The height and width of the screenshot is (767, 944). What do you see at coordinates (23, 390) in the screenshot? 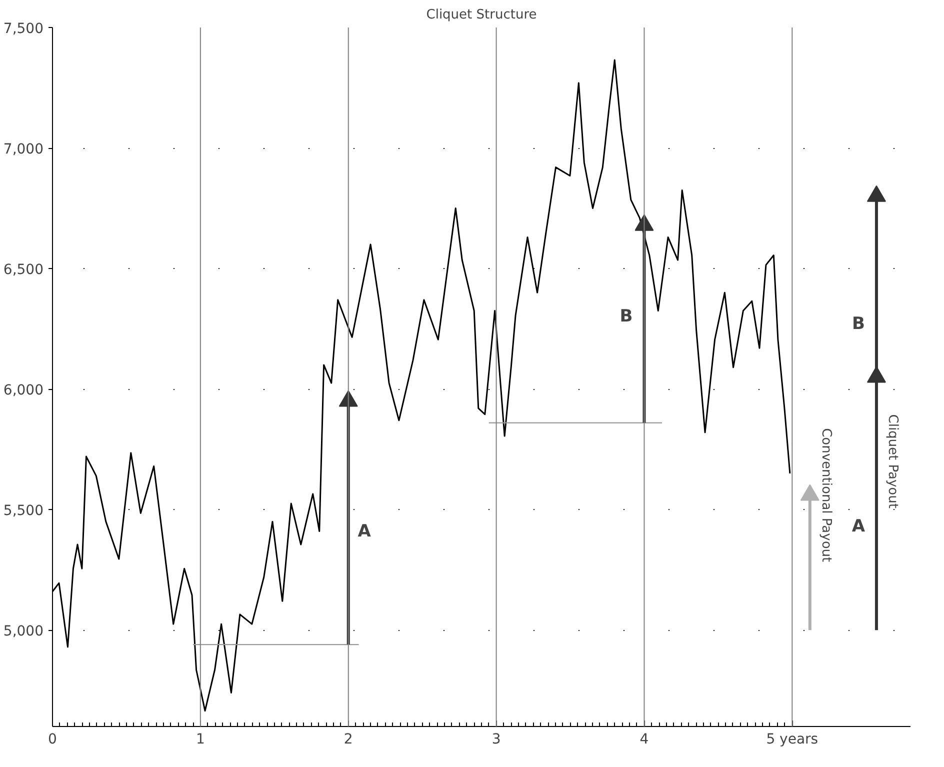
I see `y-tick-label: 6,000` at bounding box center [23, 390].